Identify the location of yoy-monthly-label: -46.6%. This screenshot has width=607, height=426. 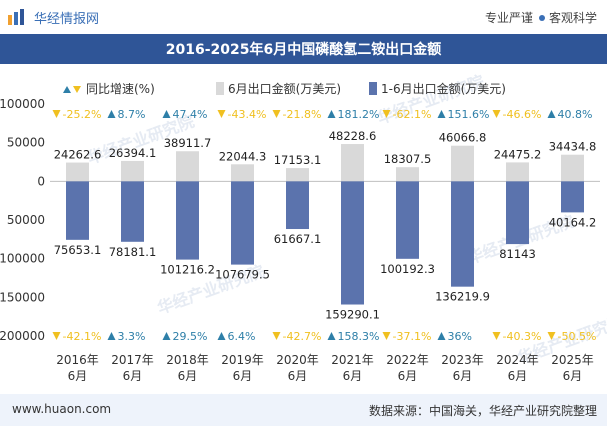
(522, 114).